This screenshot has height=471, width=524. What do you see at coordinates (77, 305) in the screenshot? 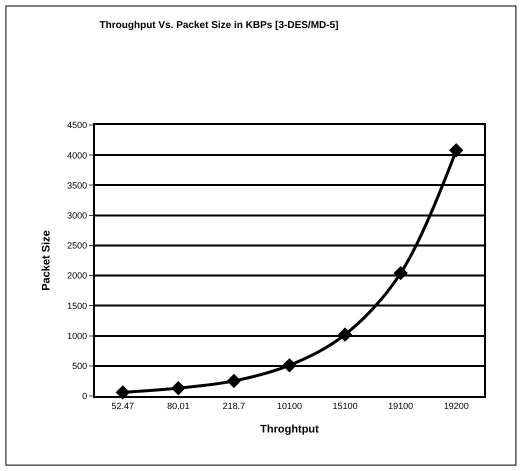
I see `y-tick-label: 1500` at bounding box center [77, 305].